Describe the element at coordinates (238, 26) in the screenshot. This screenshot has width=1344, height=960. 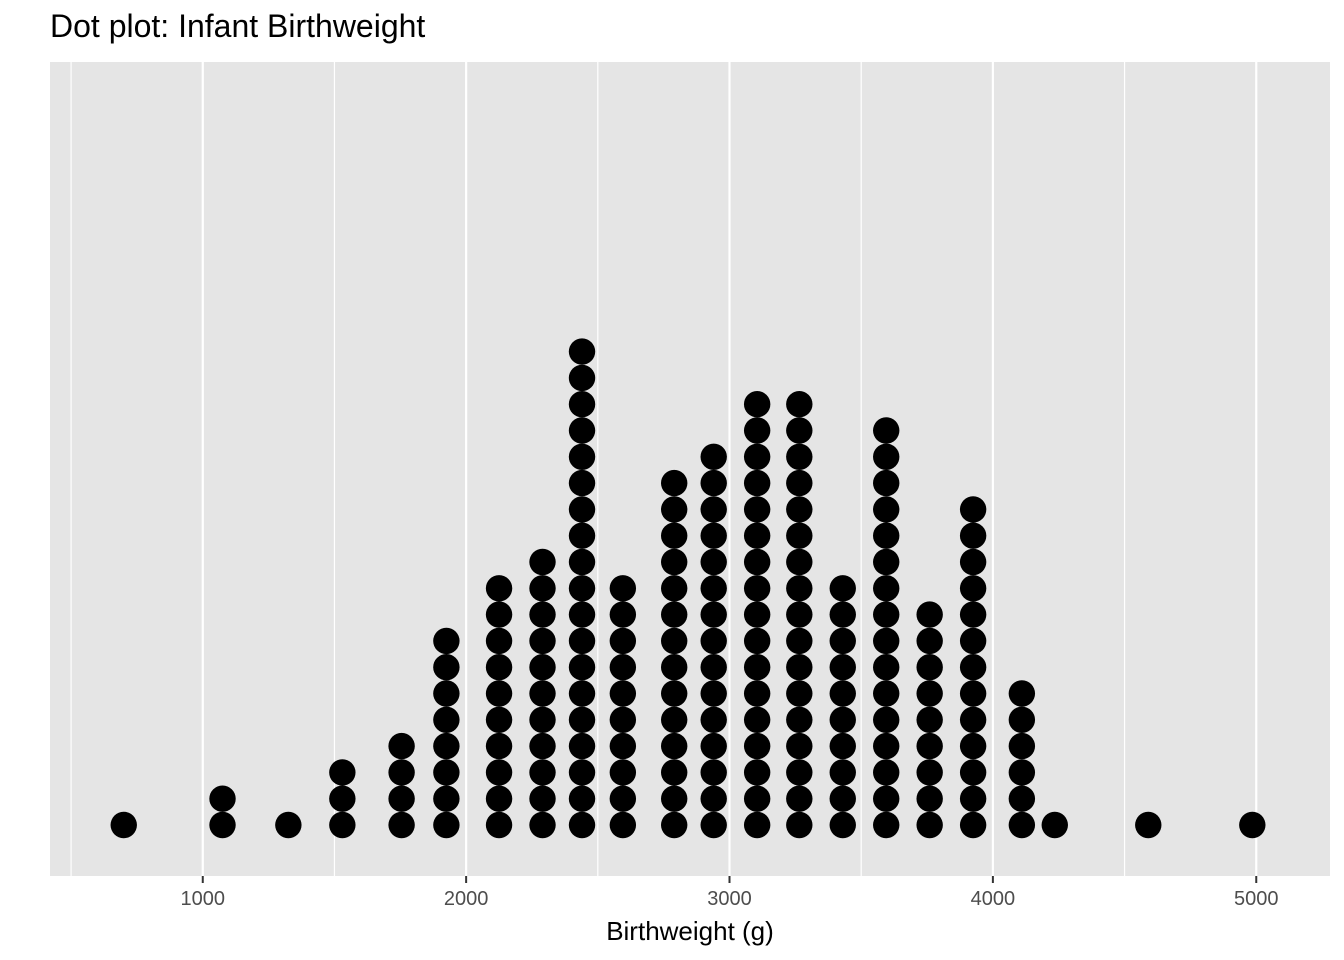
I see `chart-title: Dot plot: Infant Birthweight` at that location.